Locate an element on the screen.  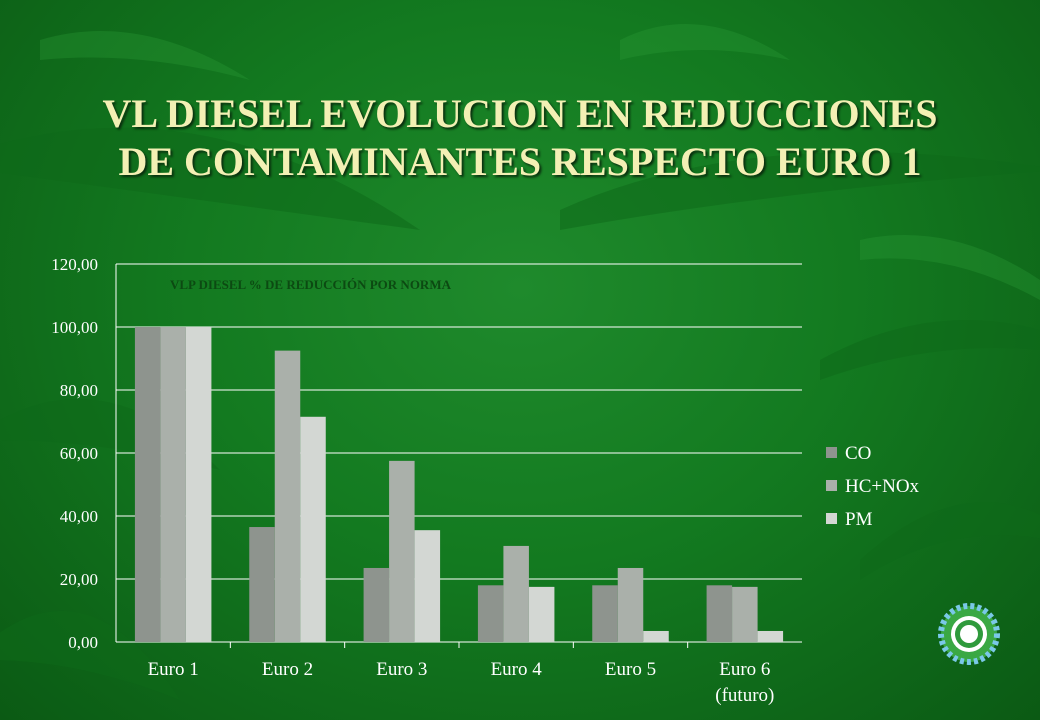
x-tick-label: Euro 3 is located at coordinates (401, 669).